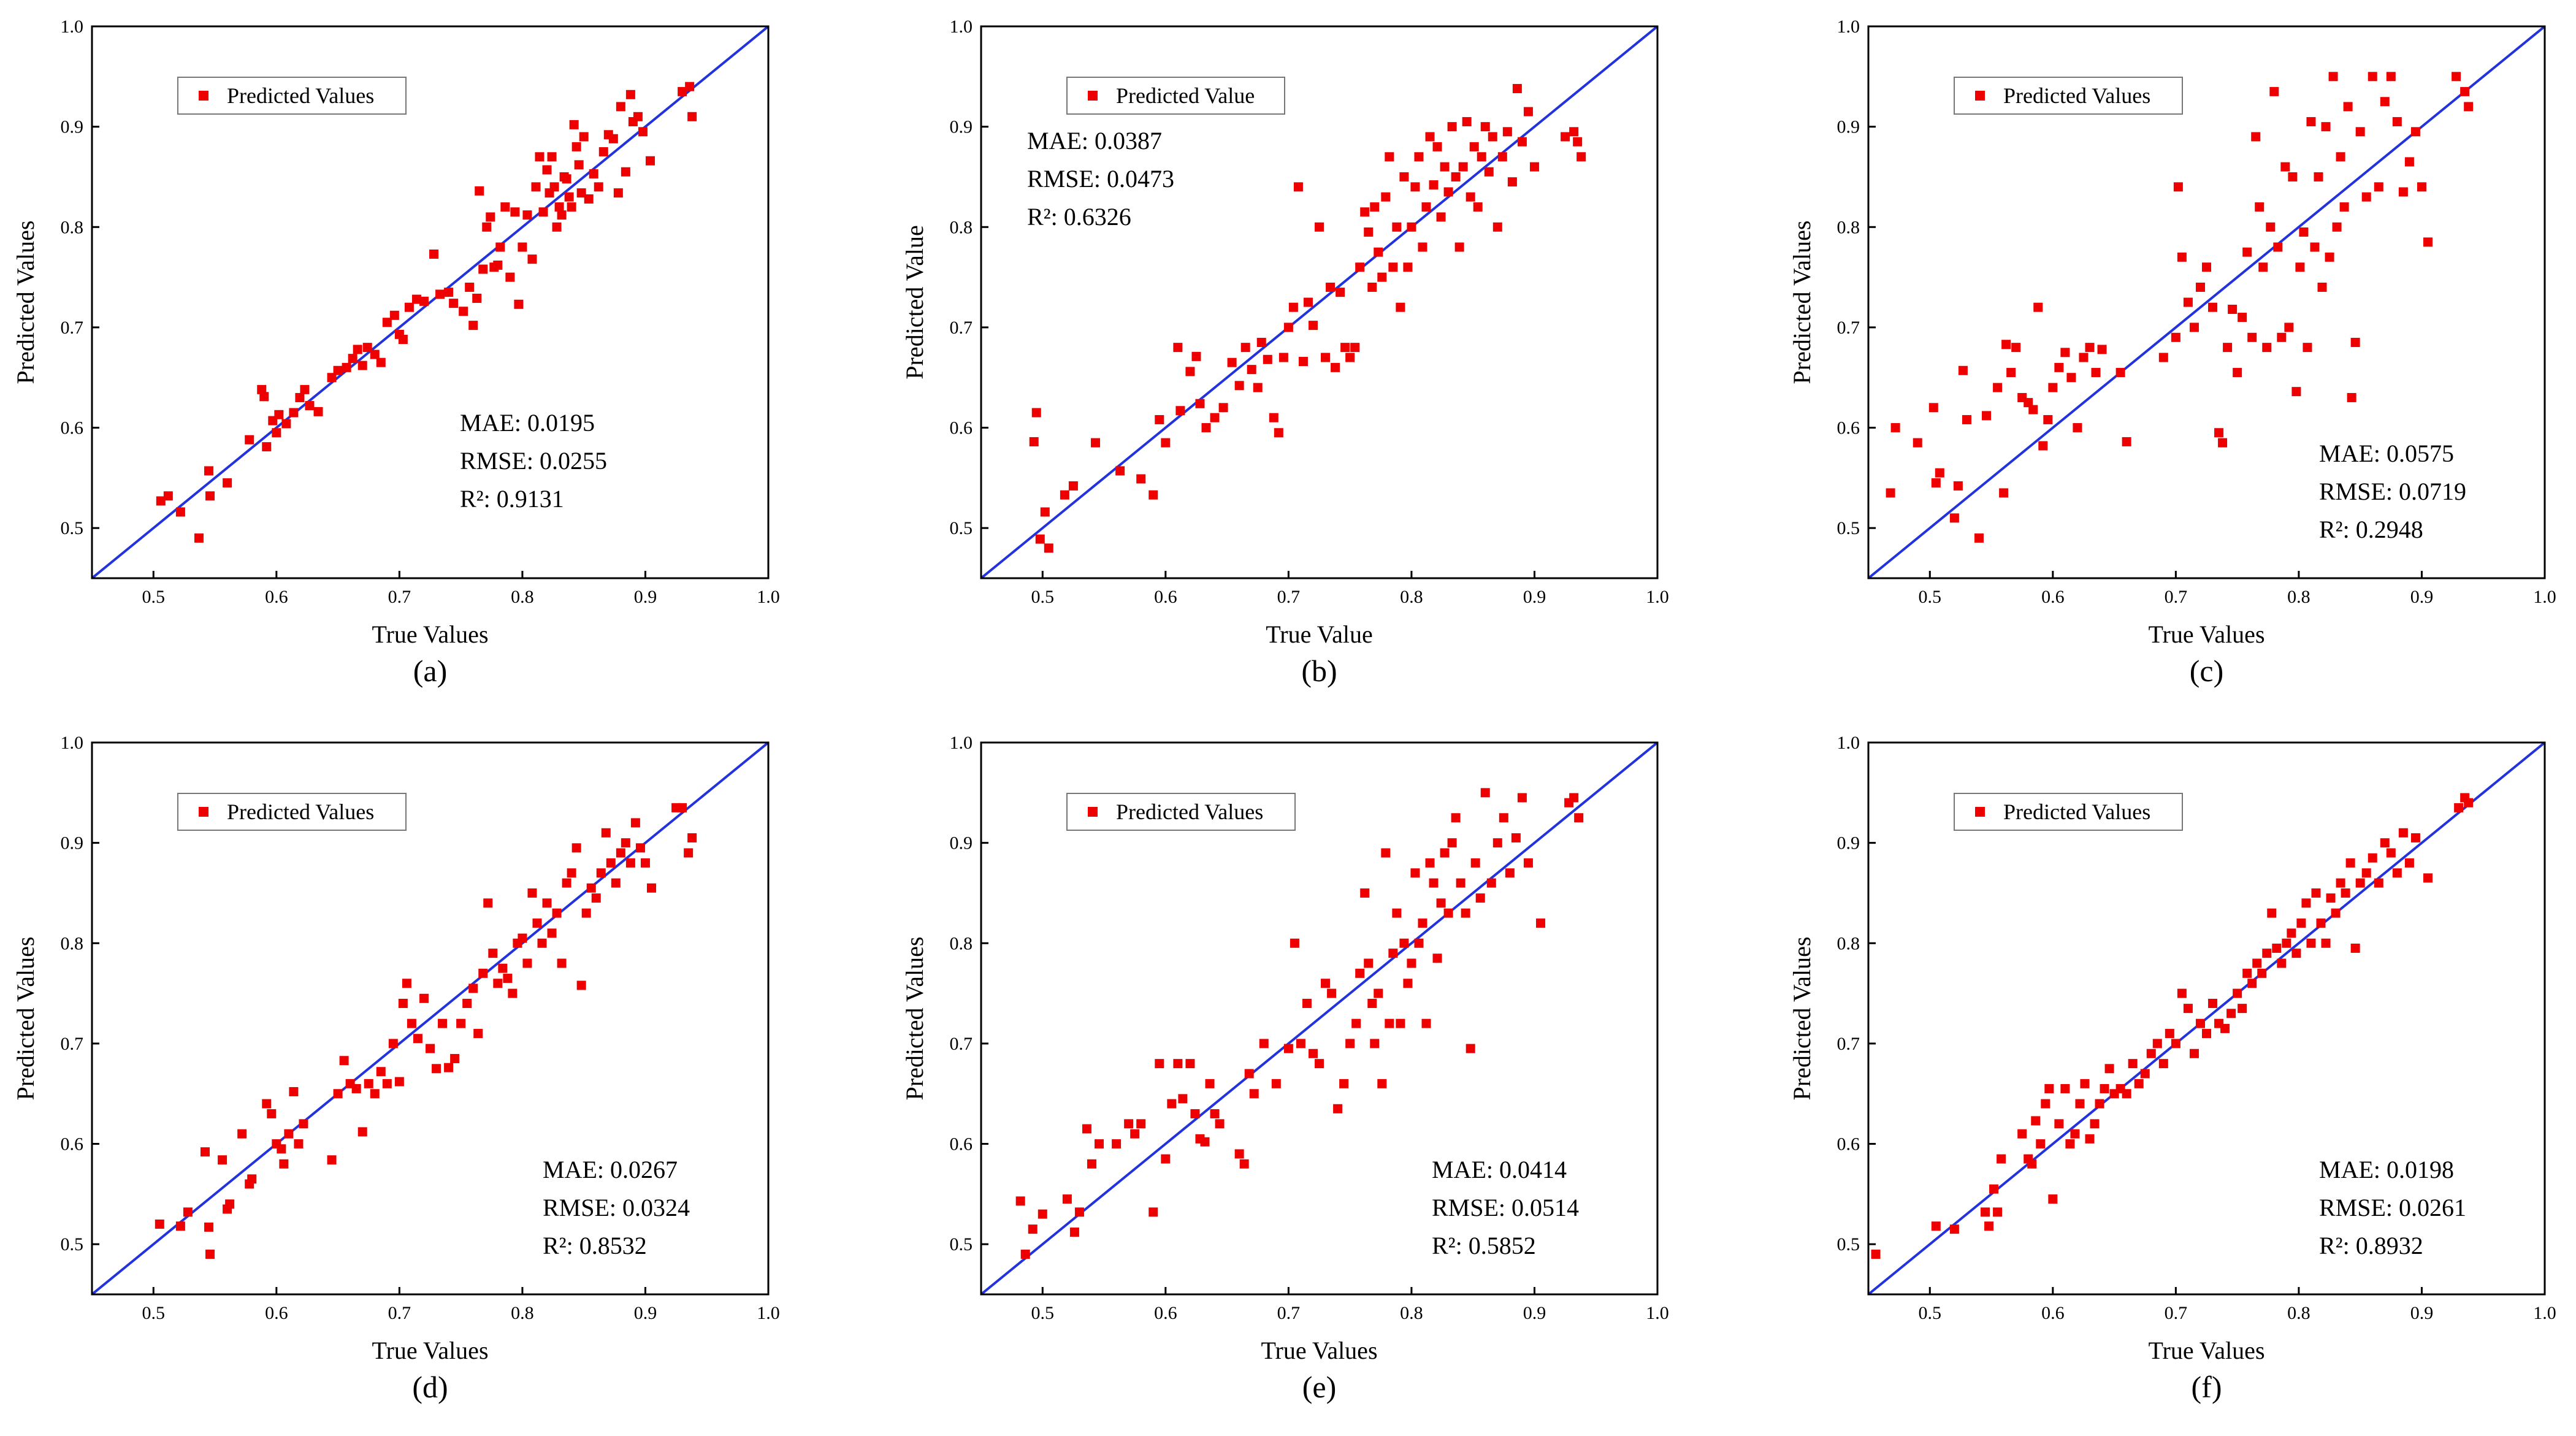 This screenshot has height=1436, width=2576. Describe the element at coordinates (292, 96) in the screenshot. I see `legend-box` at that location.